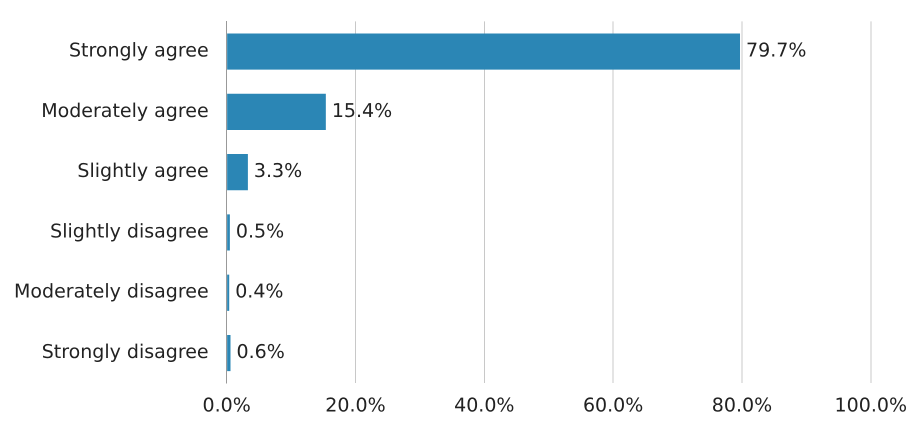 Image resolution: width=919 pixels, height=434 pixels. I want to click on data-label: 0.6%, so click(260, 351).